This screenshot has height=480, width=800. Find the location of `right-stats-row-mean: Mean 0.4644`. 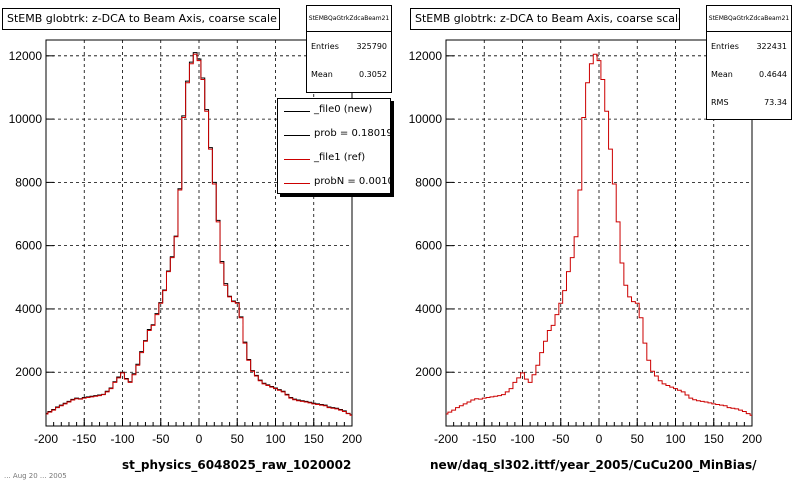

right-stats-row-mean: Mean 0.4644 is located at coordinates (749, 74).